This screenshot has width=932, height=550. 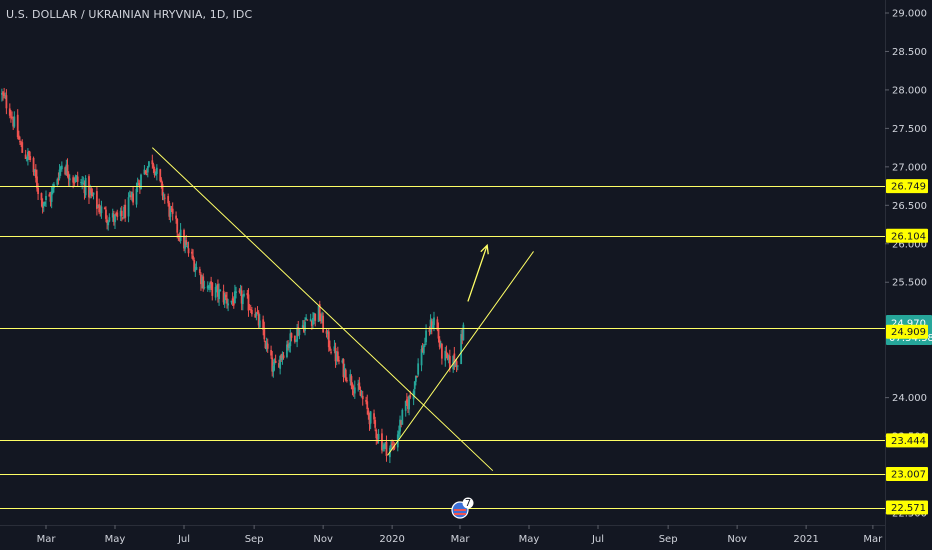 I want to click on level-price-badge: 22.571, so click(x=907, y=507).